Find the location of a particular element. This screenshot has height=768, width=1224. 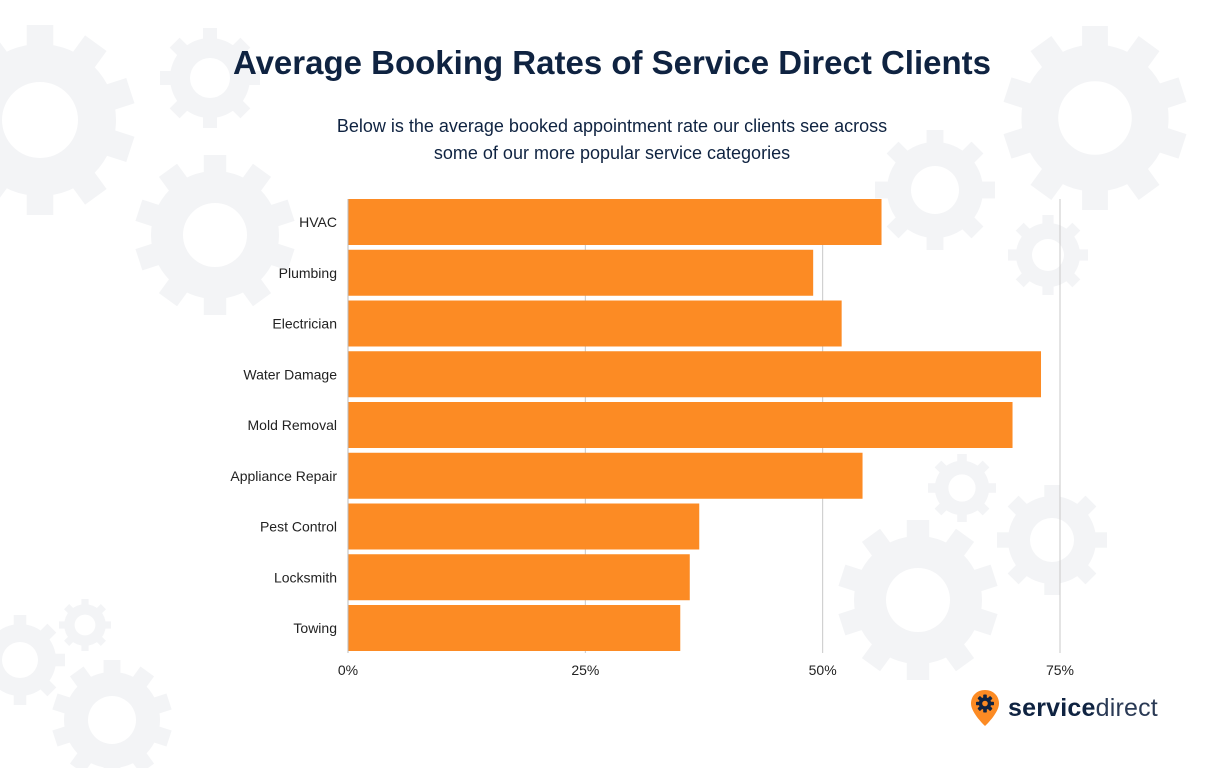

gear-pin-icon is located at coordinates (985, 708).